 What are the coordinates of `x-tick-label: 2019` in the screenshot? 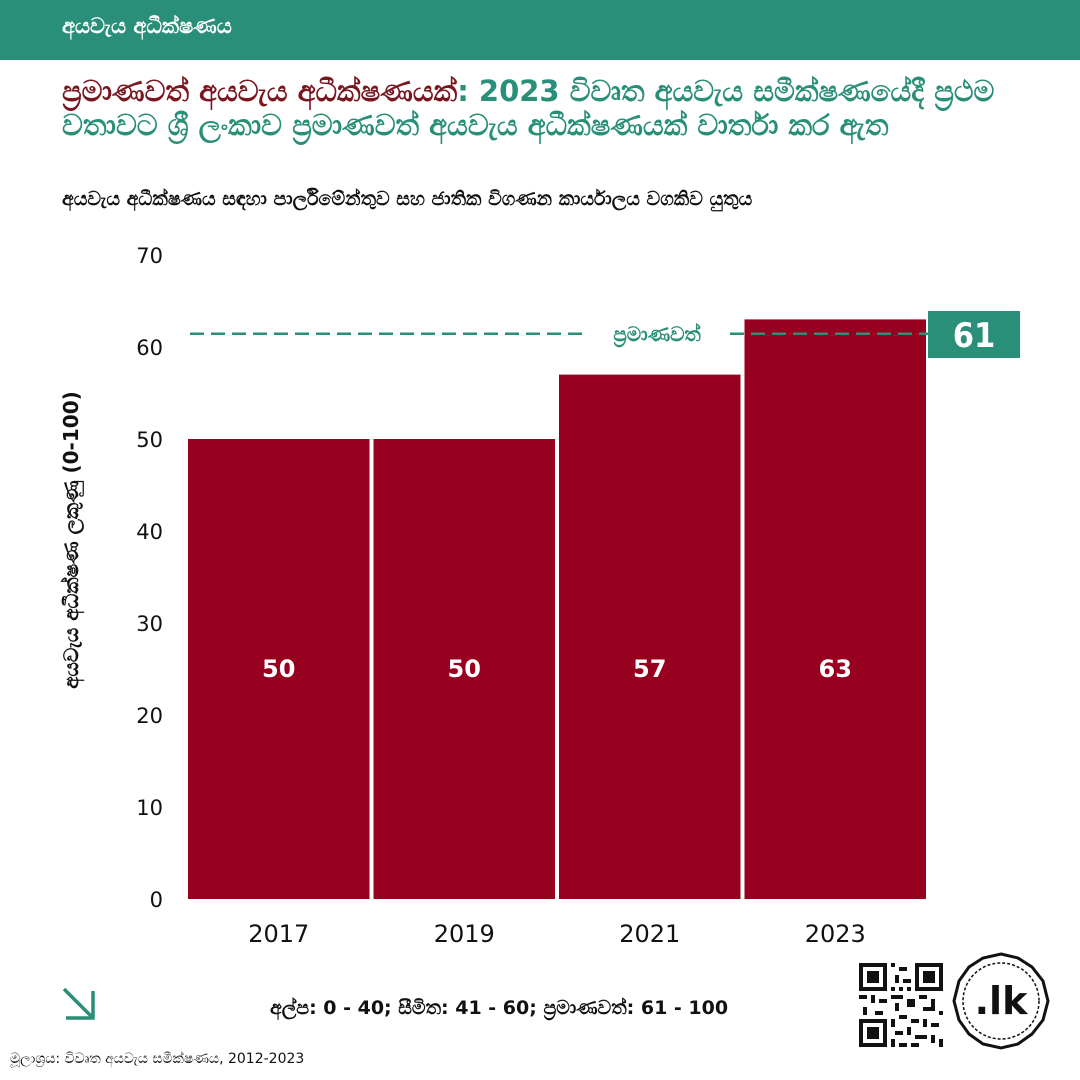 It's located at (464, 934).